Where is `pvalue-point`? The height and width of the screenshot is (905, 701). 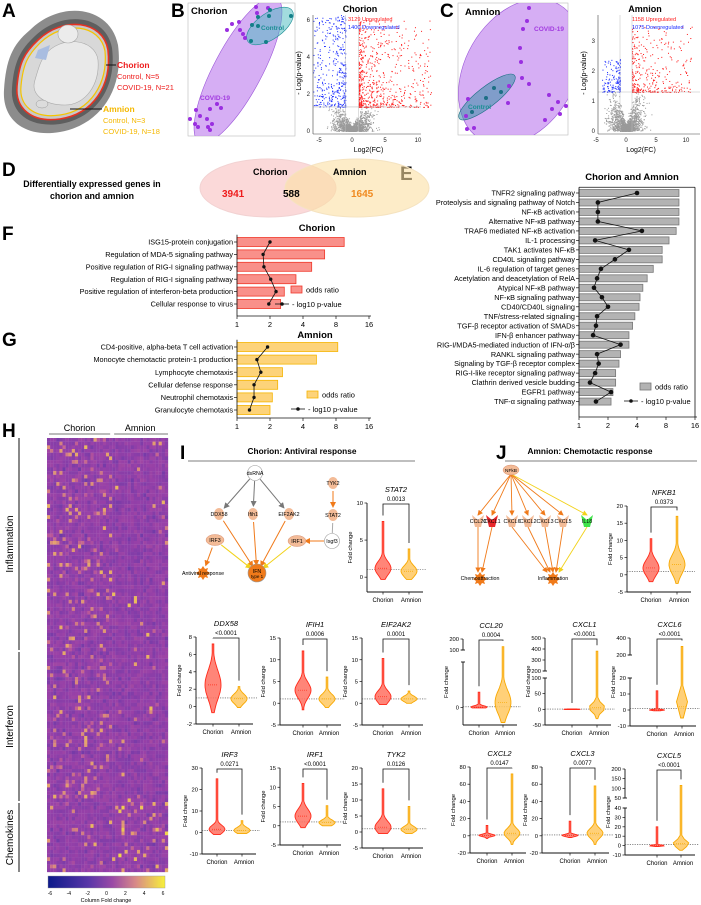
pvalue-point is located at coordinates (597, 278).